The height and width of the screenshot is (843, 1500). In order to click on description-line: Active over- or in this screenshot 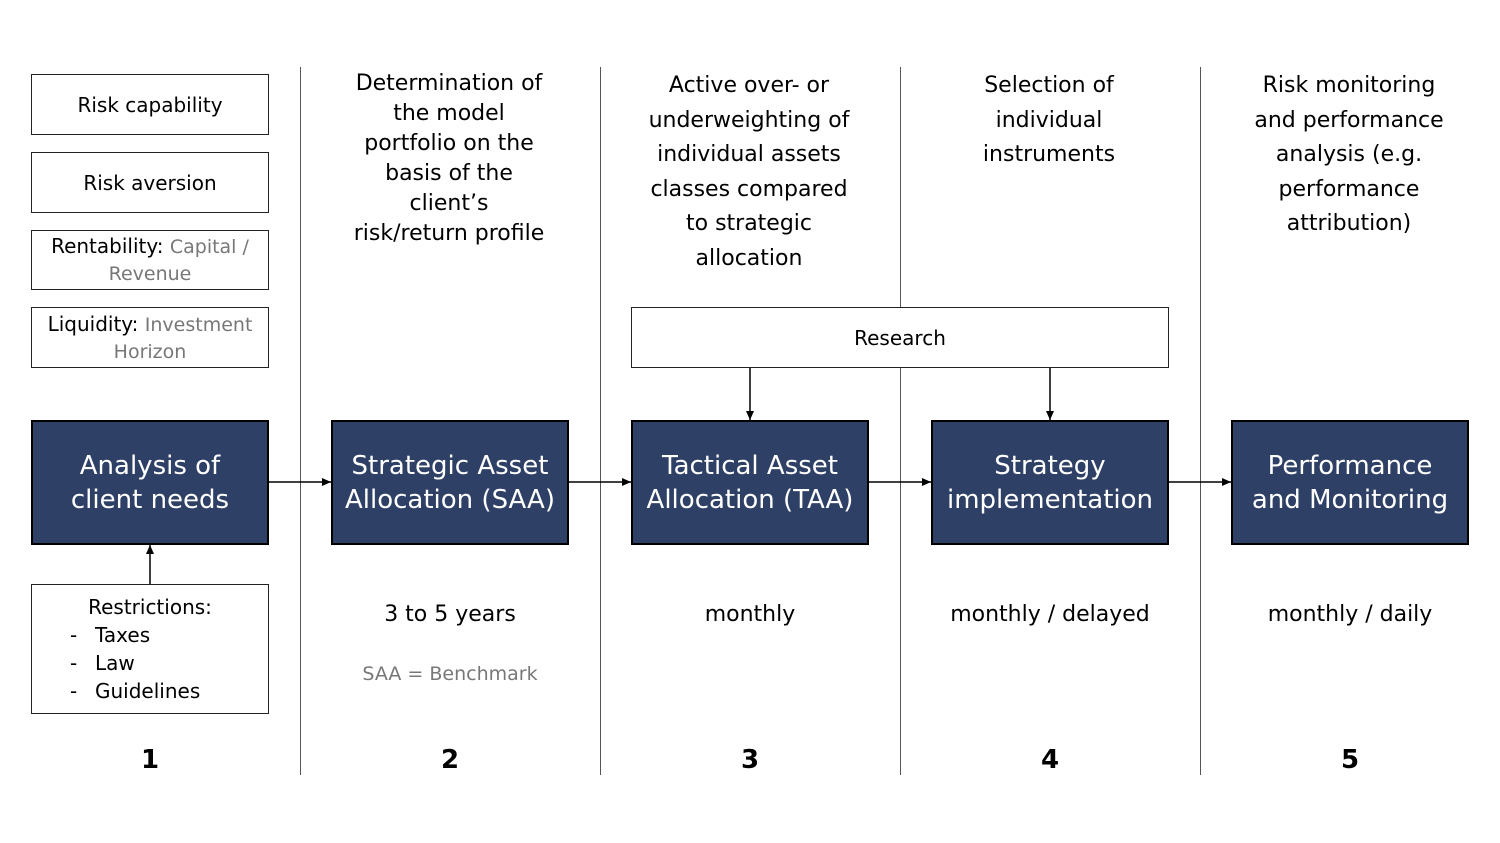, I will do `click(749, 85)`.